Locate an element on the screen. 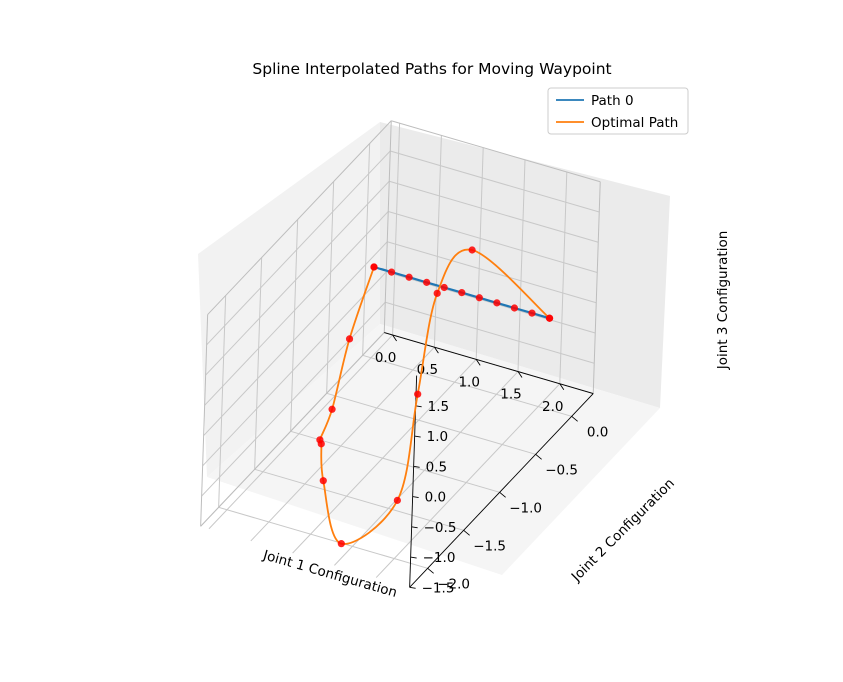 This screenshot has width=843, height=682. z-tick-label: 0.5 is located at coordinates (436, 467).